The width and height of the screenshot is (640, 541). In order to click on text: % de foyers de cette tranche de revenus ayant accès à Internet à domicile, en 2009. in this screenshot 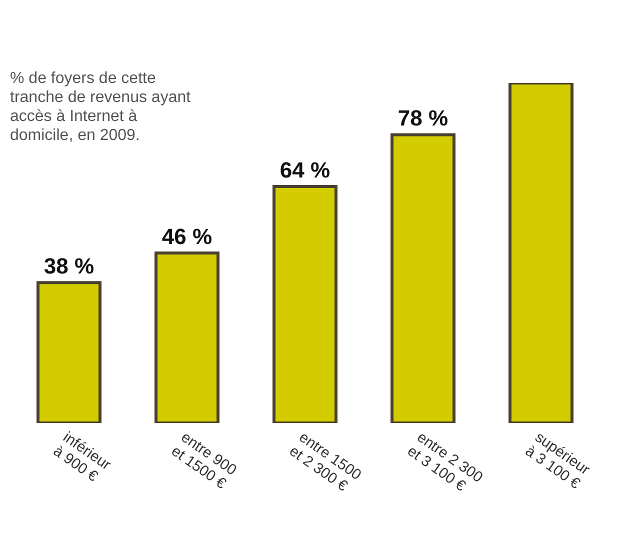, I will do `click(101, 107)`.